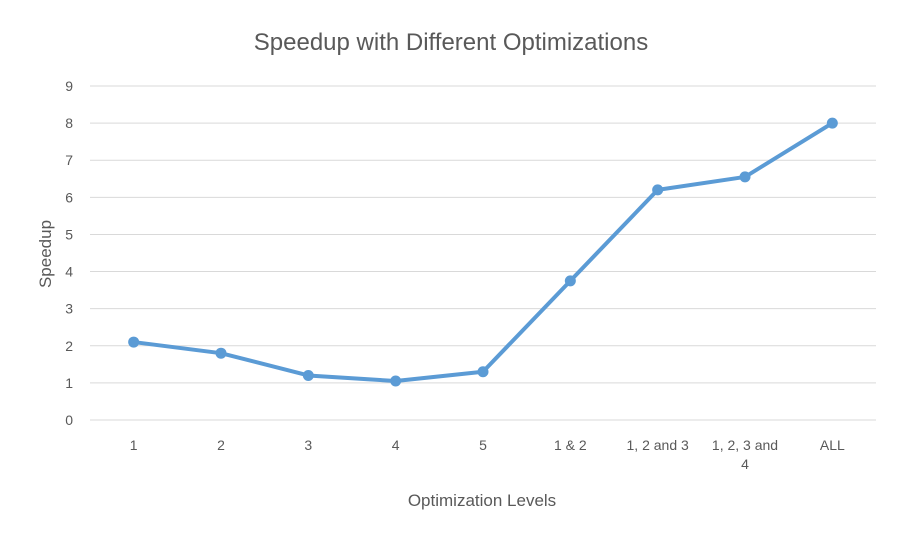 The height and width of the screenshot is (546, 902). What do you see at coordinates (69, 346) in the screenshot?
I see `y-tick-label: 2` at bounding box center [69, 346].